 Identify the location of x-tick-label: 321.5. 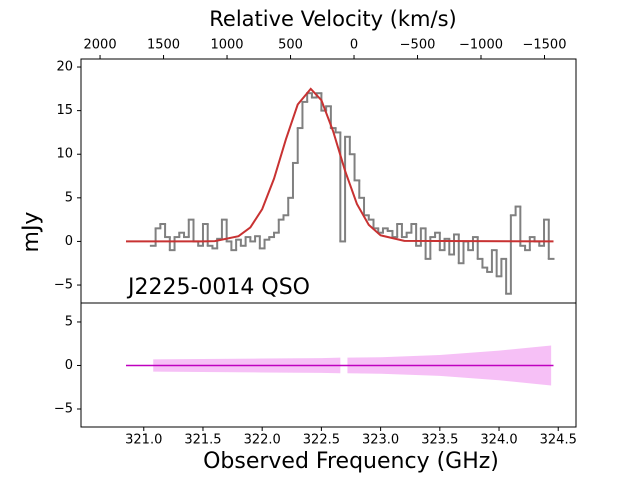
(202, 440).